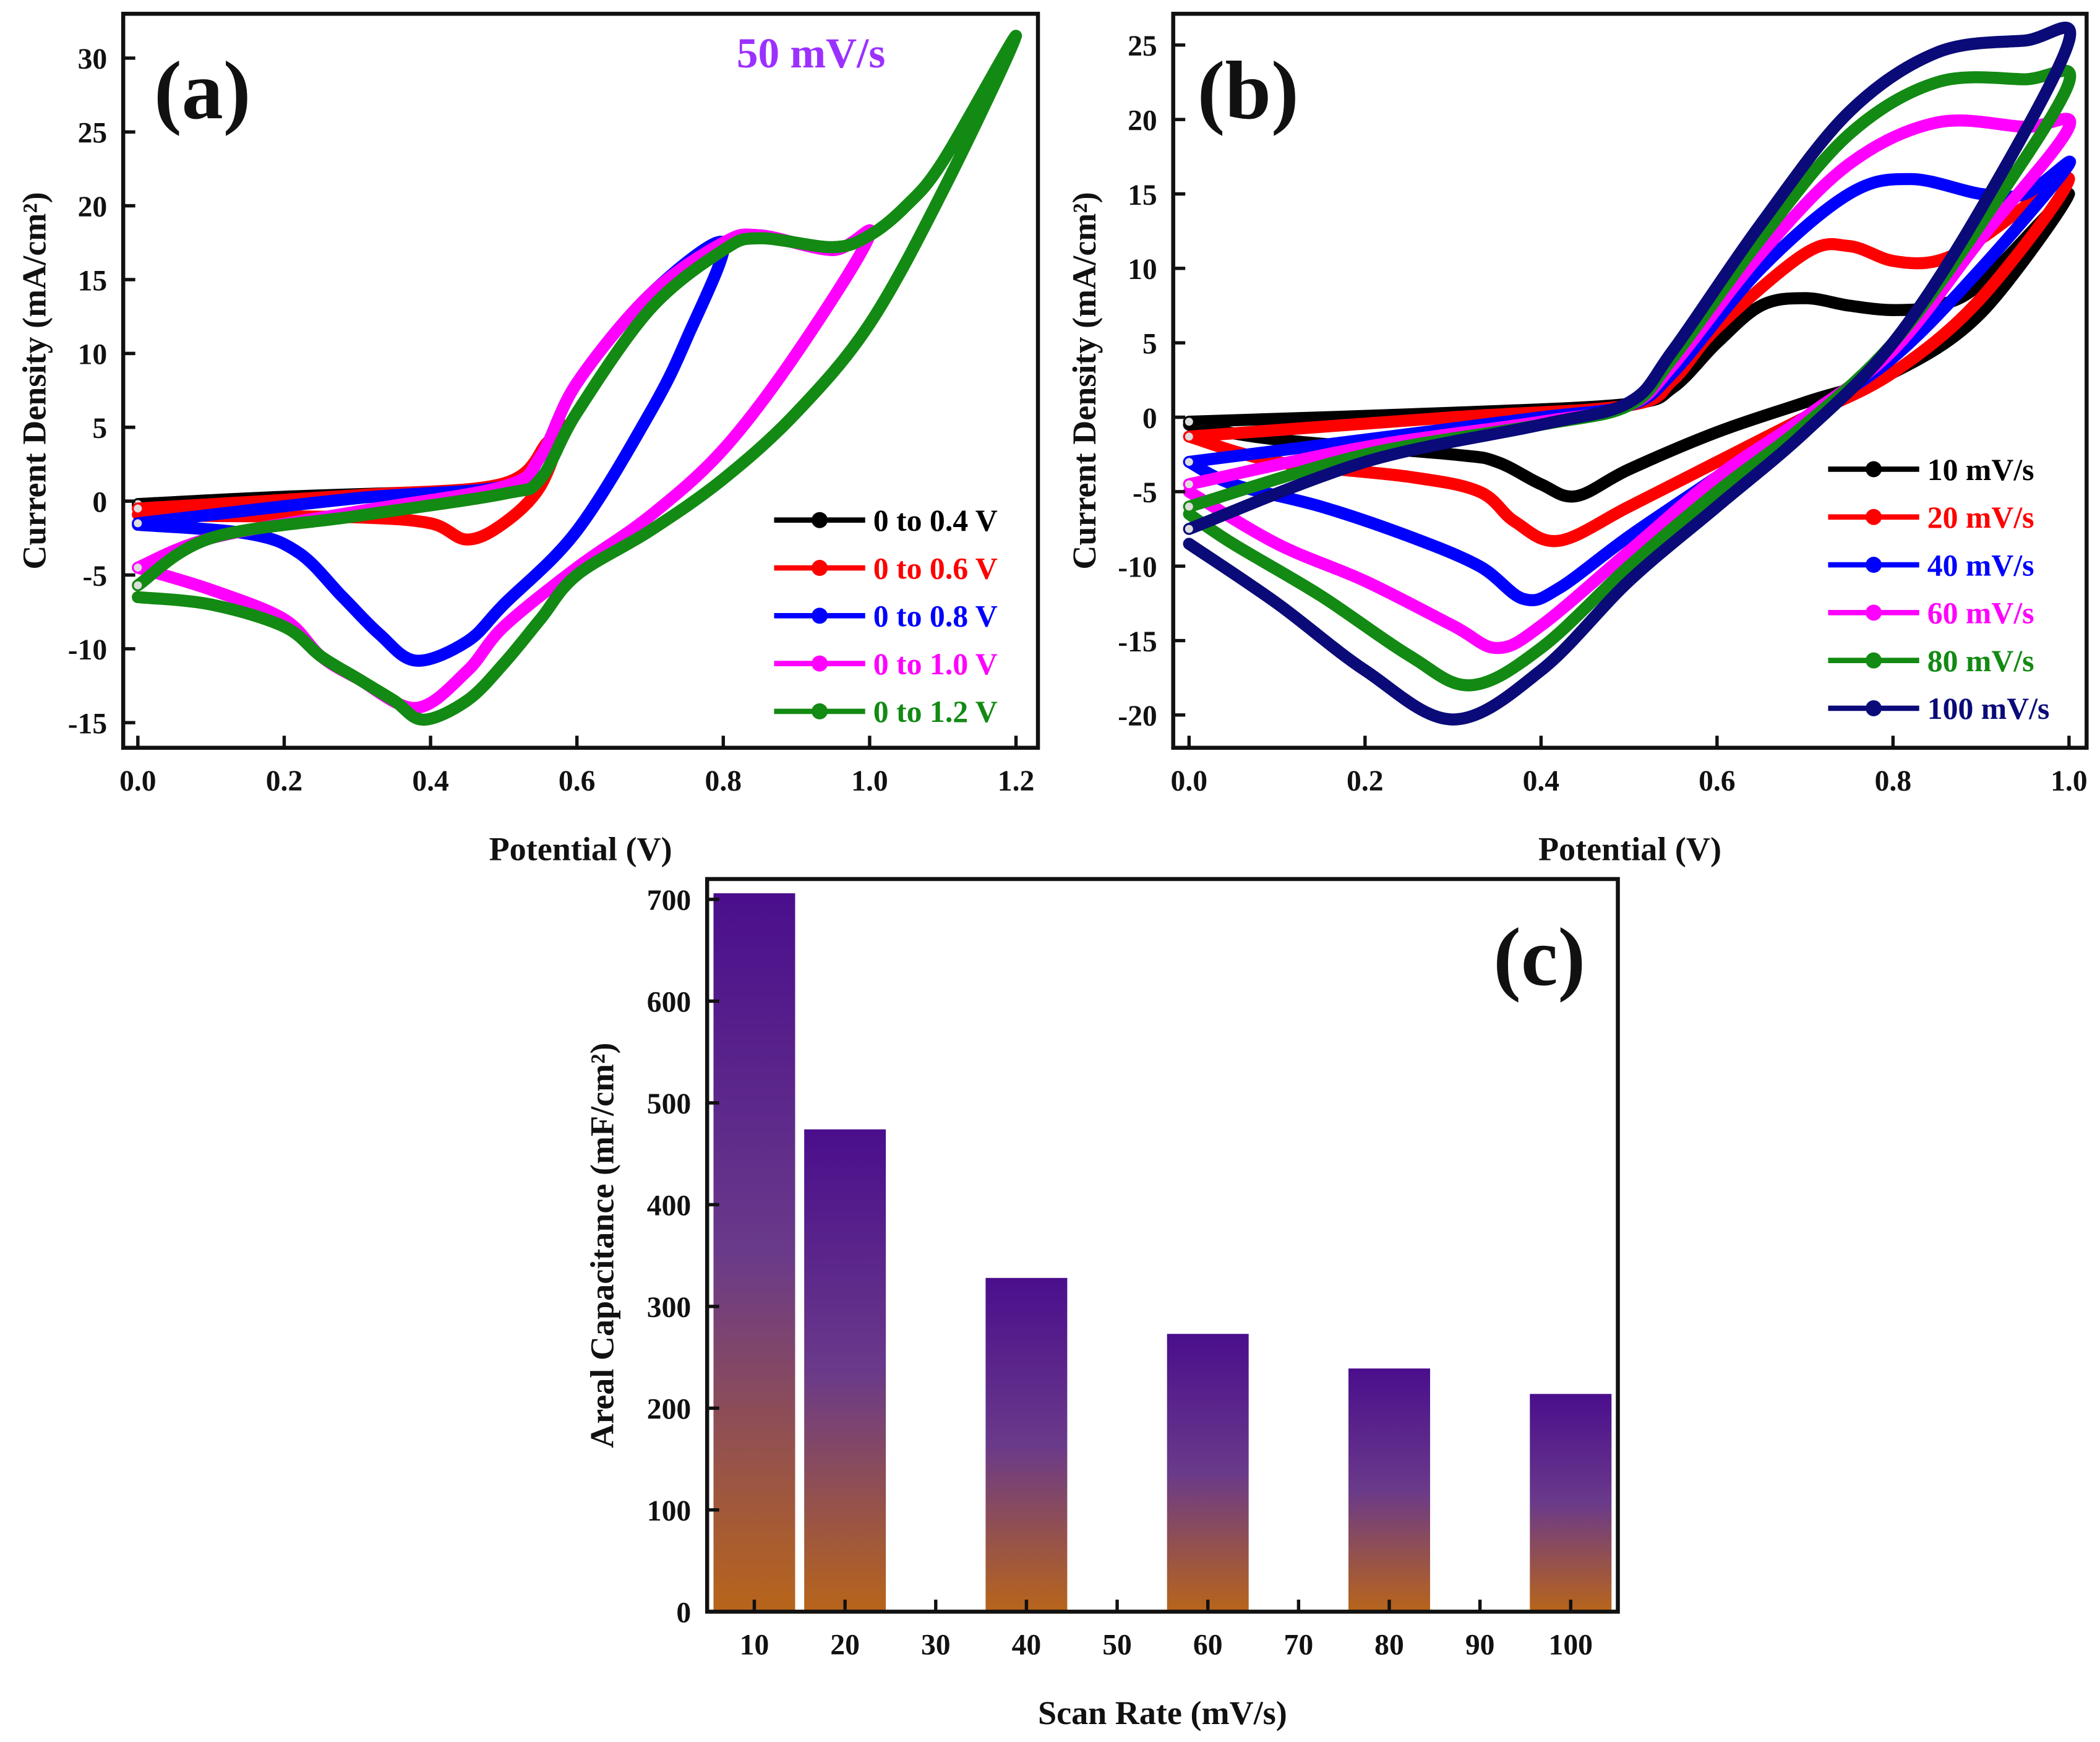 The image size is (2100, 1742). What do you see at coordinates (669, 1206) in the screenshot?
I see `y-tick-label: 400` at bounding box center [669, 1206].